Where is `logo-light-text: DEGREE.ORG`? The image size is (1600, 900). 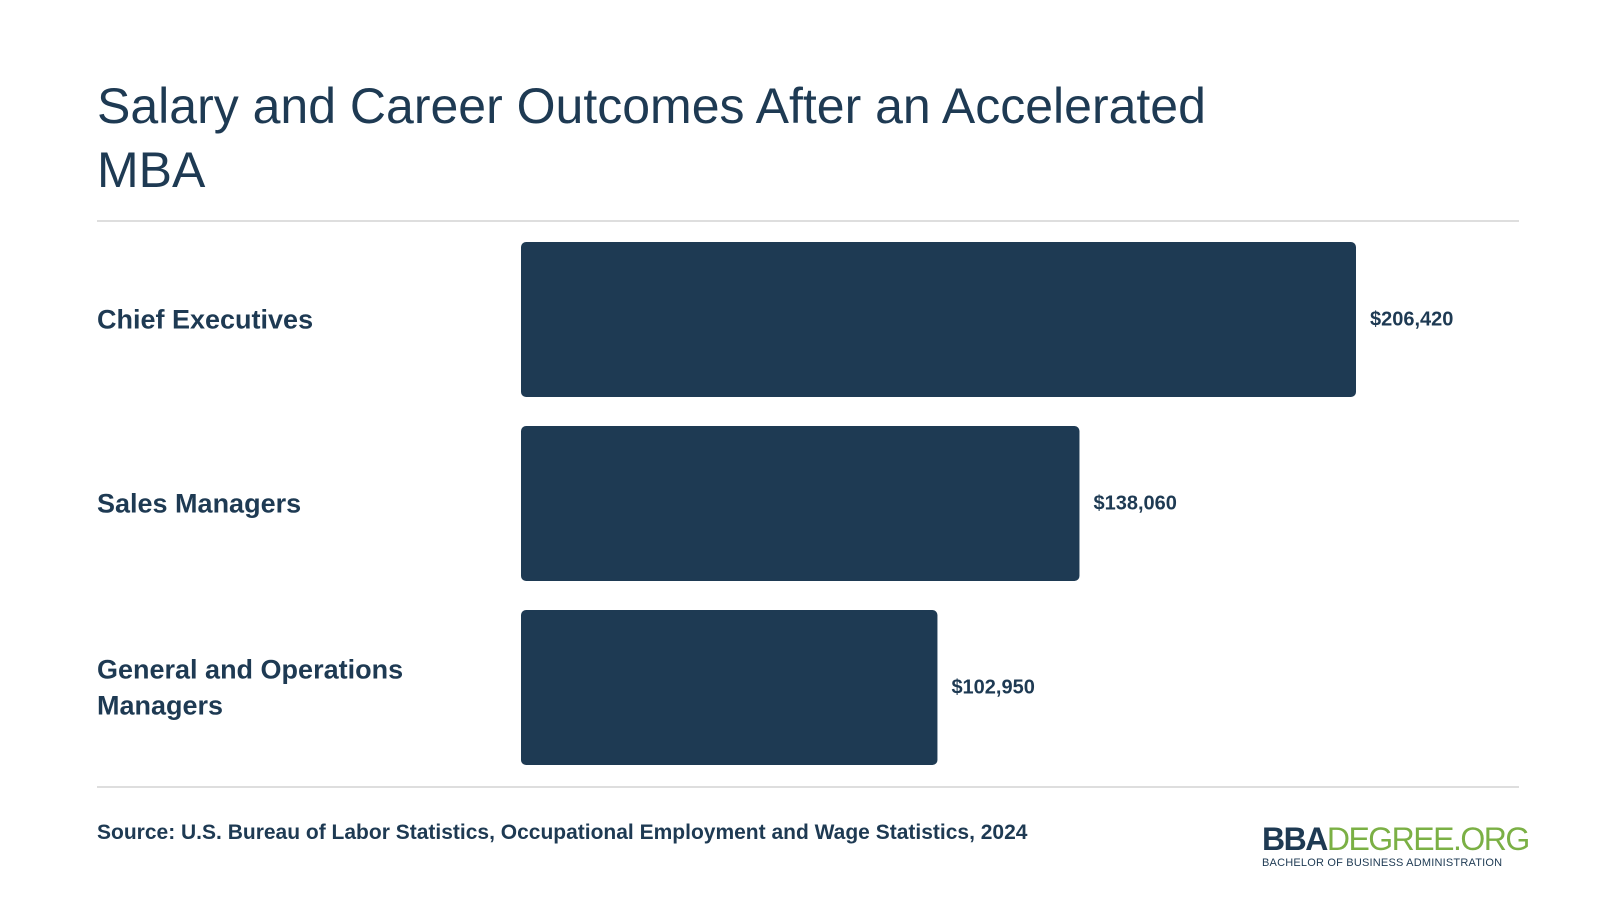
logo-light-text: DEGREE.ORG is located at coordinates (1428, 839).